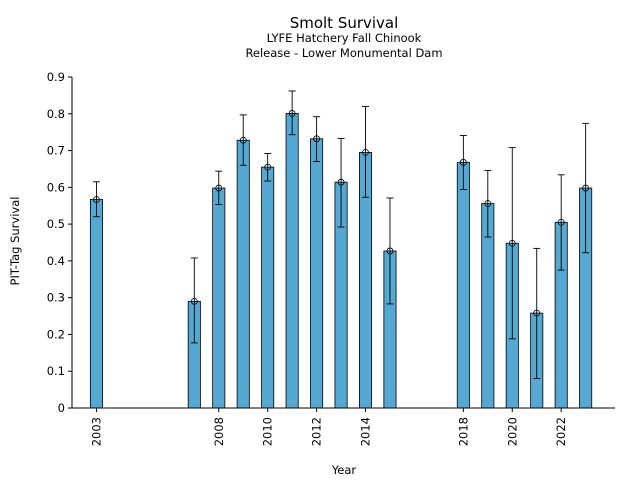 This screenshot has height=480, width=640. What do you see at coordinates (537, 313) in the screenshot?
I see `estimate-marker-2021` at bounding box center [537, 313].